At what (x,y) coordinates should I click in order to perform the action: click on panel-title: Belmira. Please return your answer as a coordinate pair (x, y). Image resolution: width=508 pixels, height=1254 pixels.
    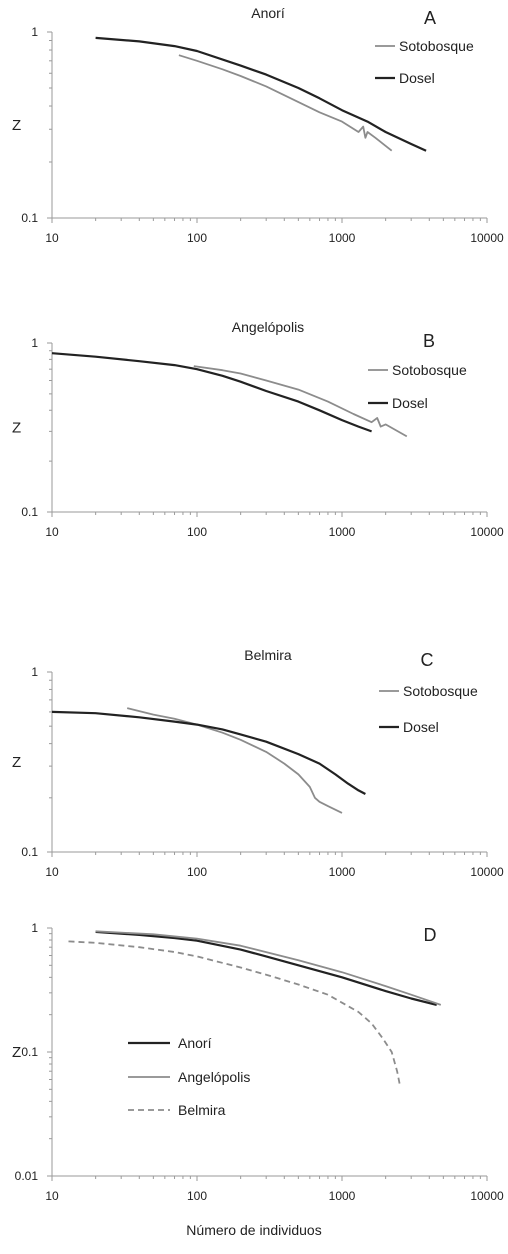
    Looking at the image, I should click on (268, 655).